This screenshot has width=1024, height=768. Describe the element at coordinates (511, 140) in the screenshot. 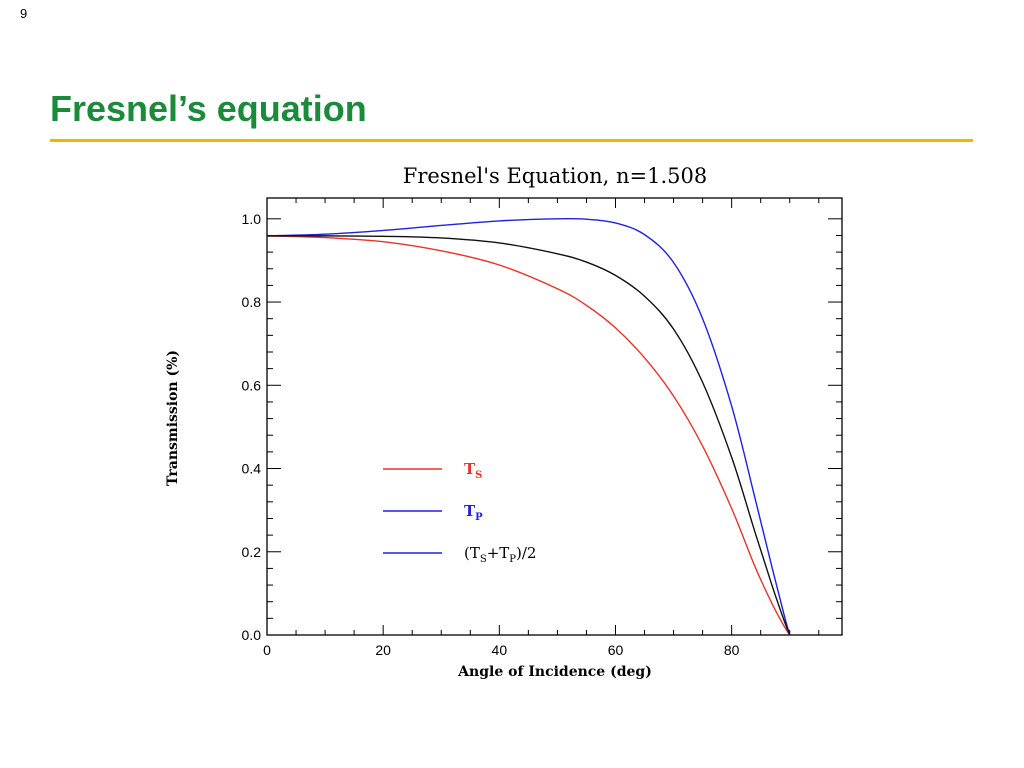

I see `title-rule` at that location.